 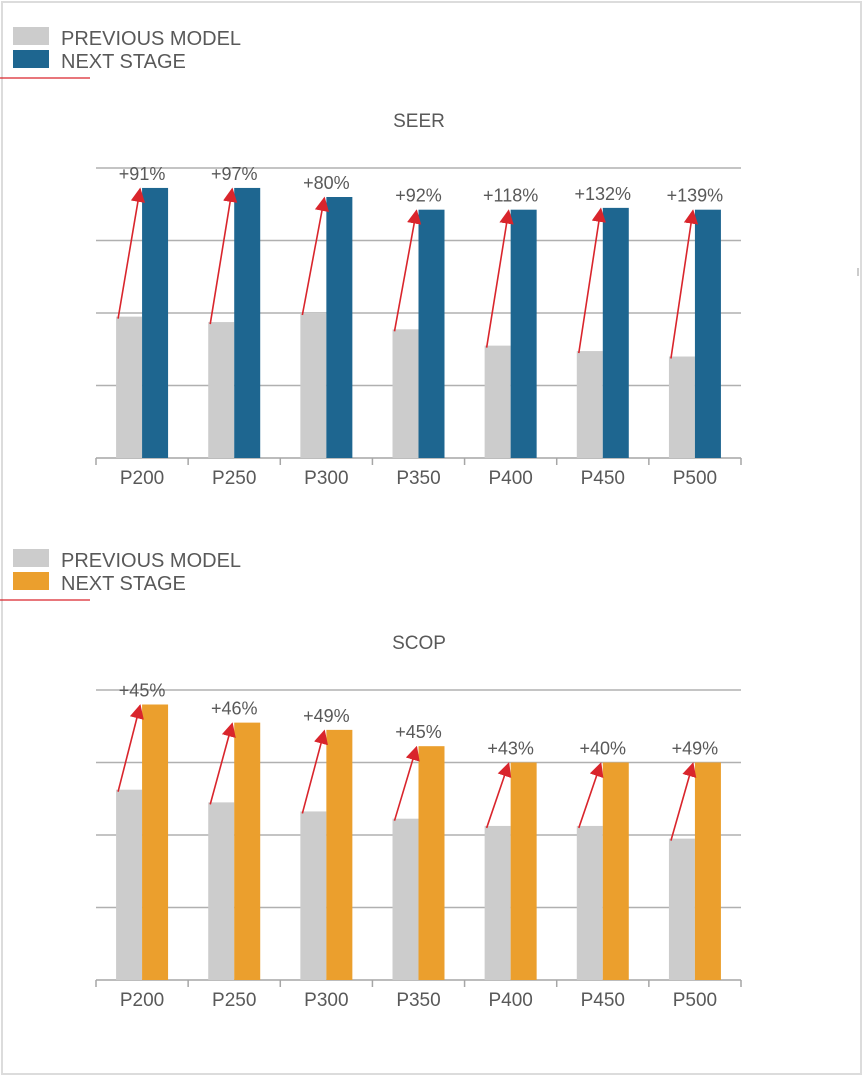 I want to click on seer-x-tick-label: P400, so click(x=510, y=478).